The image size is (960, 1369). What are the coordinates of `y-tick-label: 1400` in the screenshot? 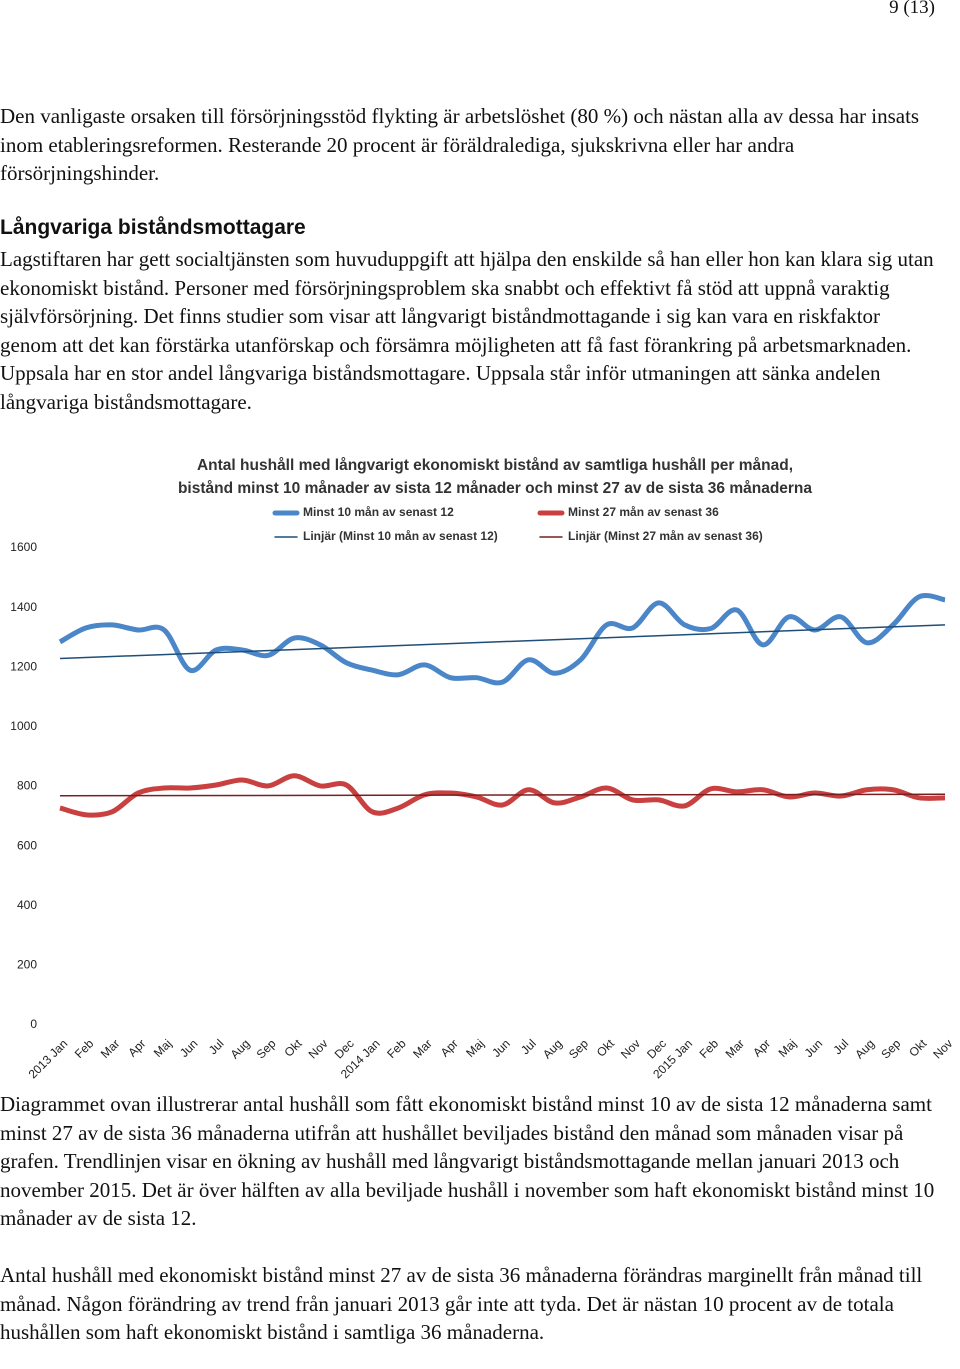 It's located at (23, 607).